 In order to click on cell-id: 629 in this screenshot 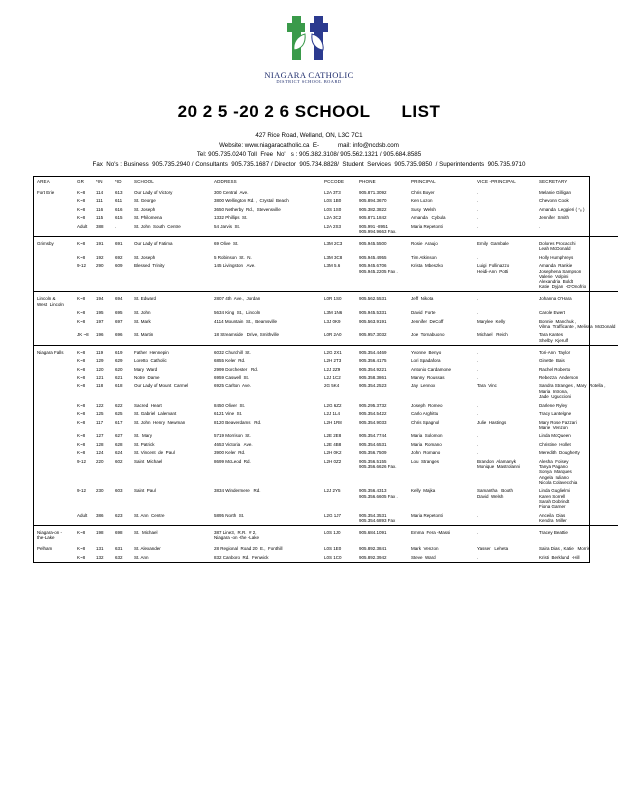, I will do `click(119, 361)`.